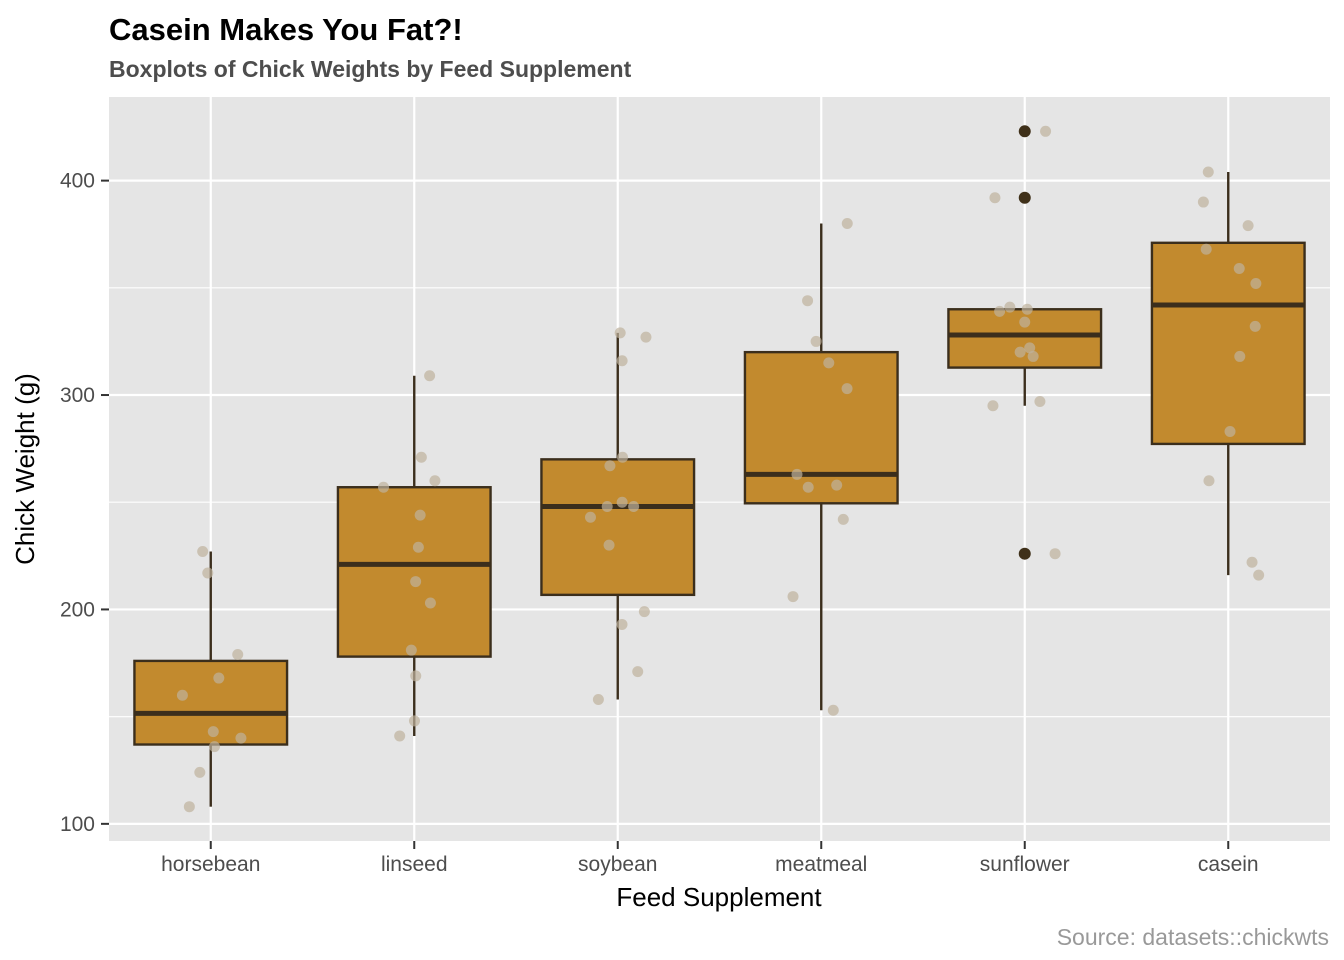 This screenshot has height=960, width=1344. Describe the element at coordinates (821, 864) in the screenshot. I see `x-tick-label: meatmeal` at that location.